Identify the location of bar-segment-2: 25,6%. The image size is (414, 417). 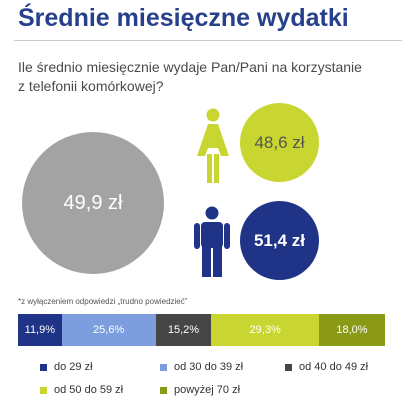
(108, 330).